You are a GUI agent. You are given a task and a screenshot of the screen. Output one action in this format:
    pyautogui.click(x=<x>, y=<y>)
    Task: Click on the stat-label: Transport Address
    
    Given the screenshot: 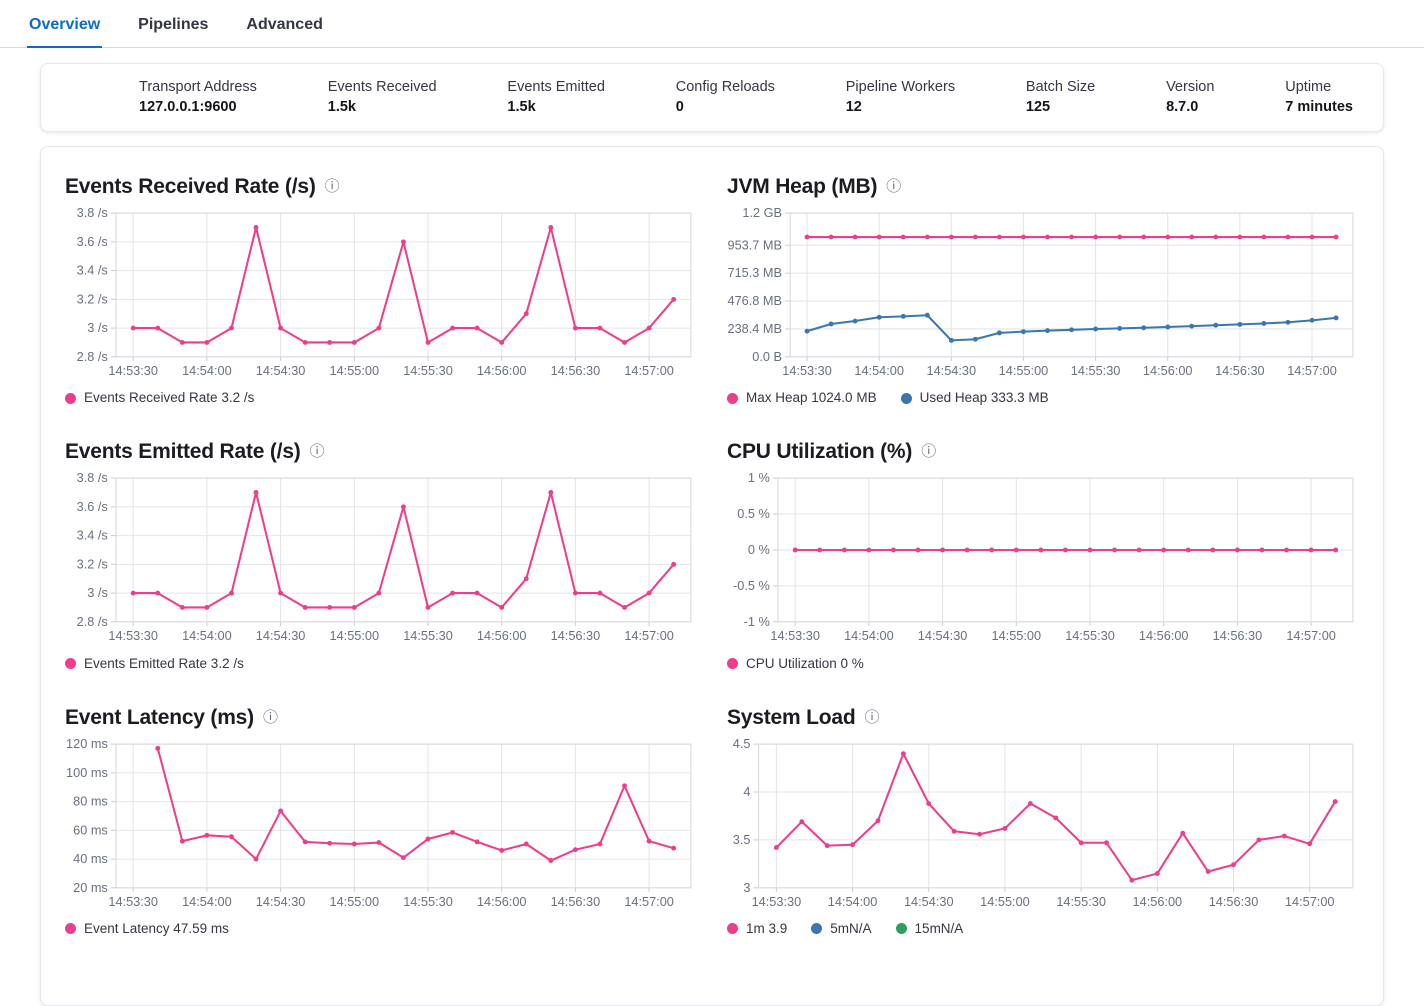 What is the action you would take?
    pyautogui.click(x=198, y=87)
    